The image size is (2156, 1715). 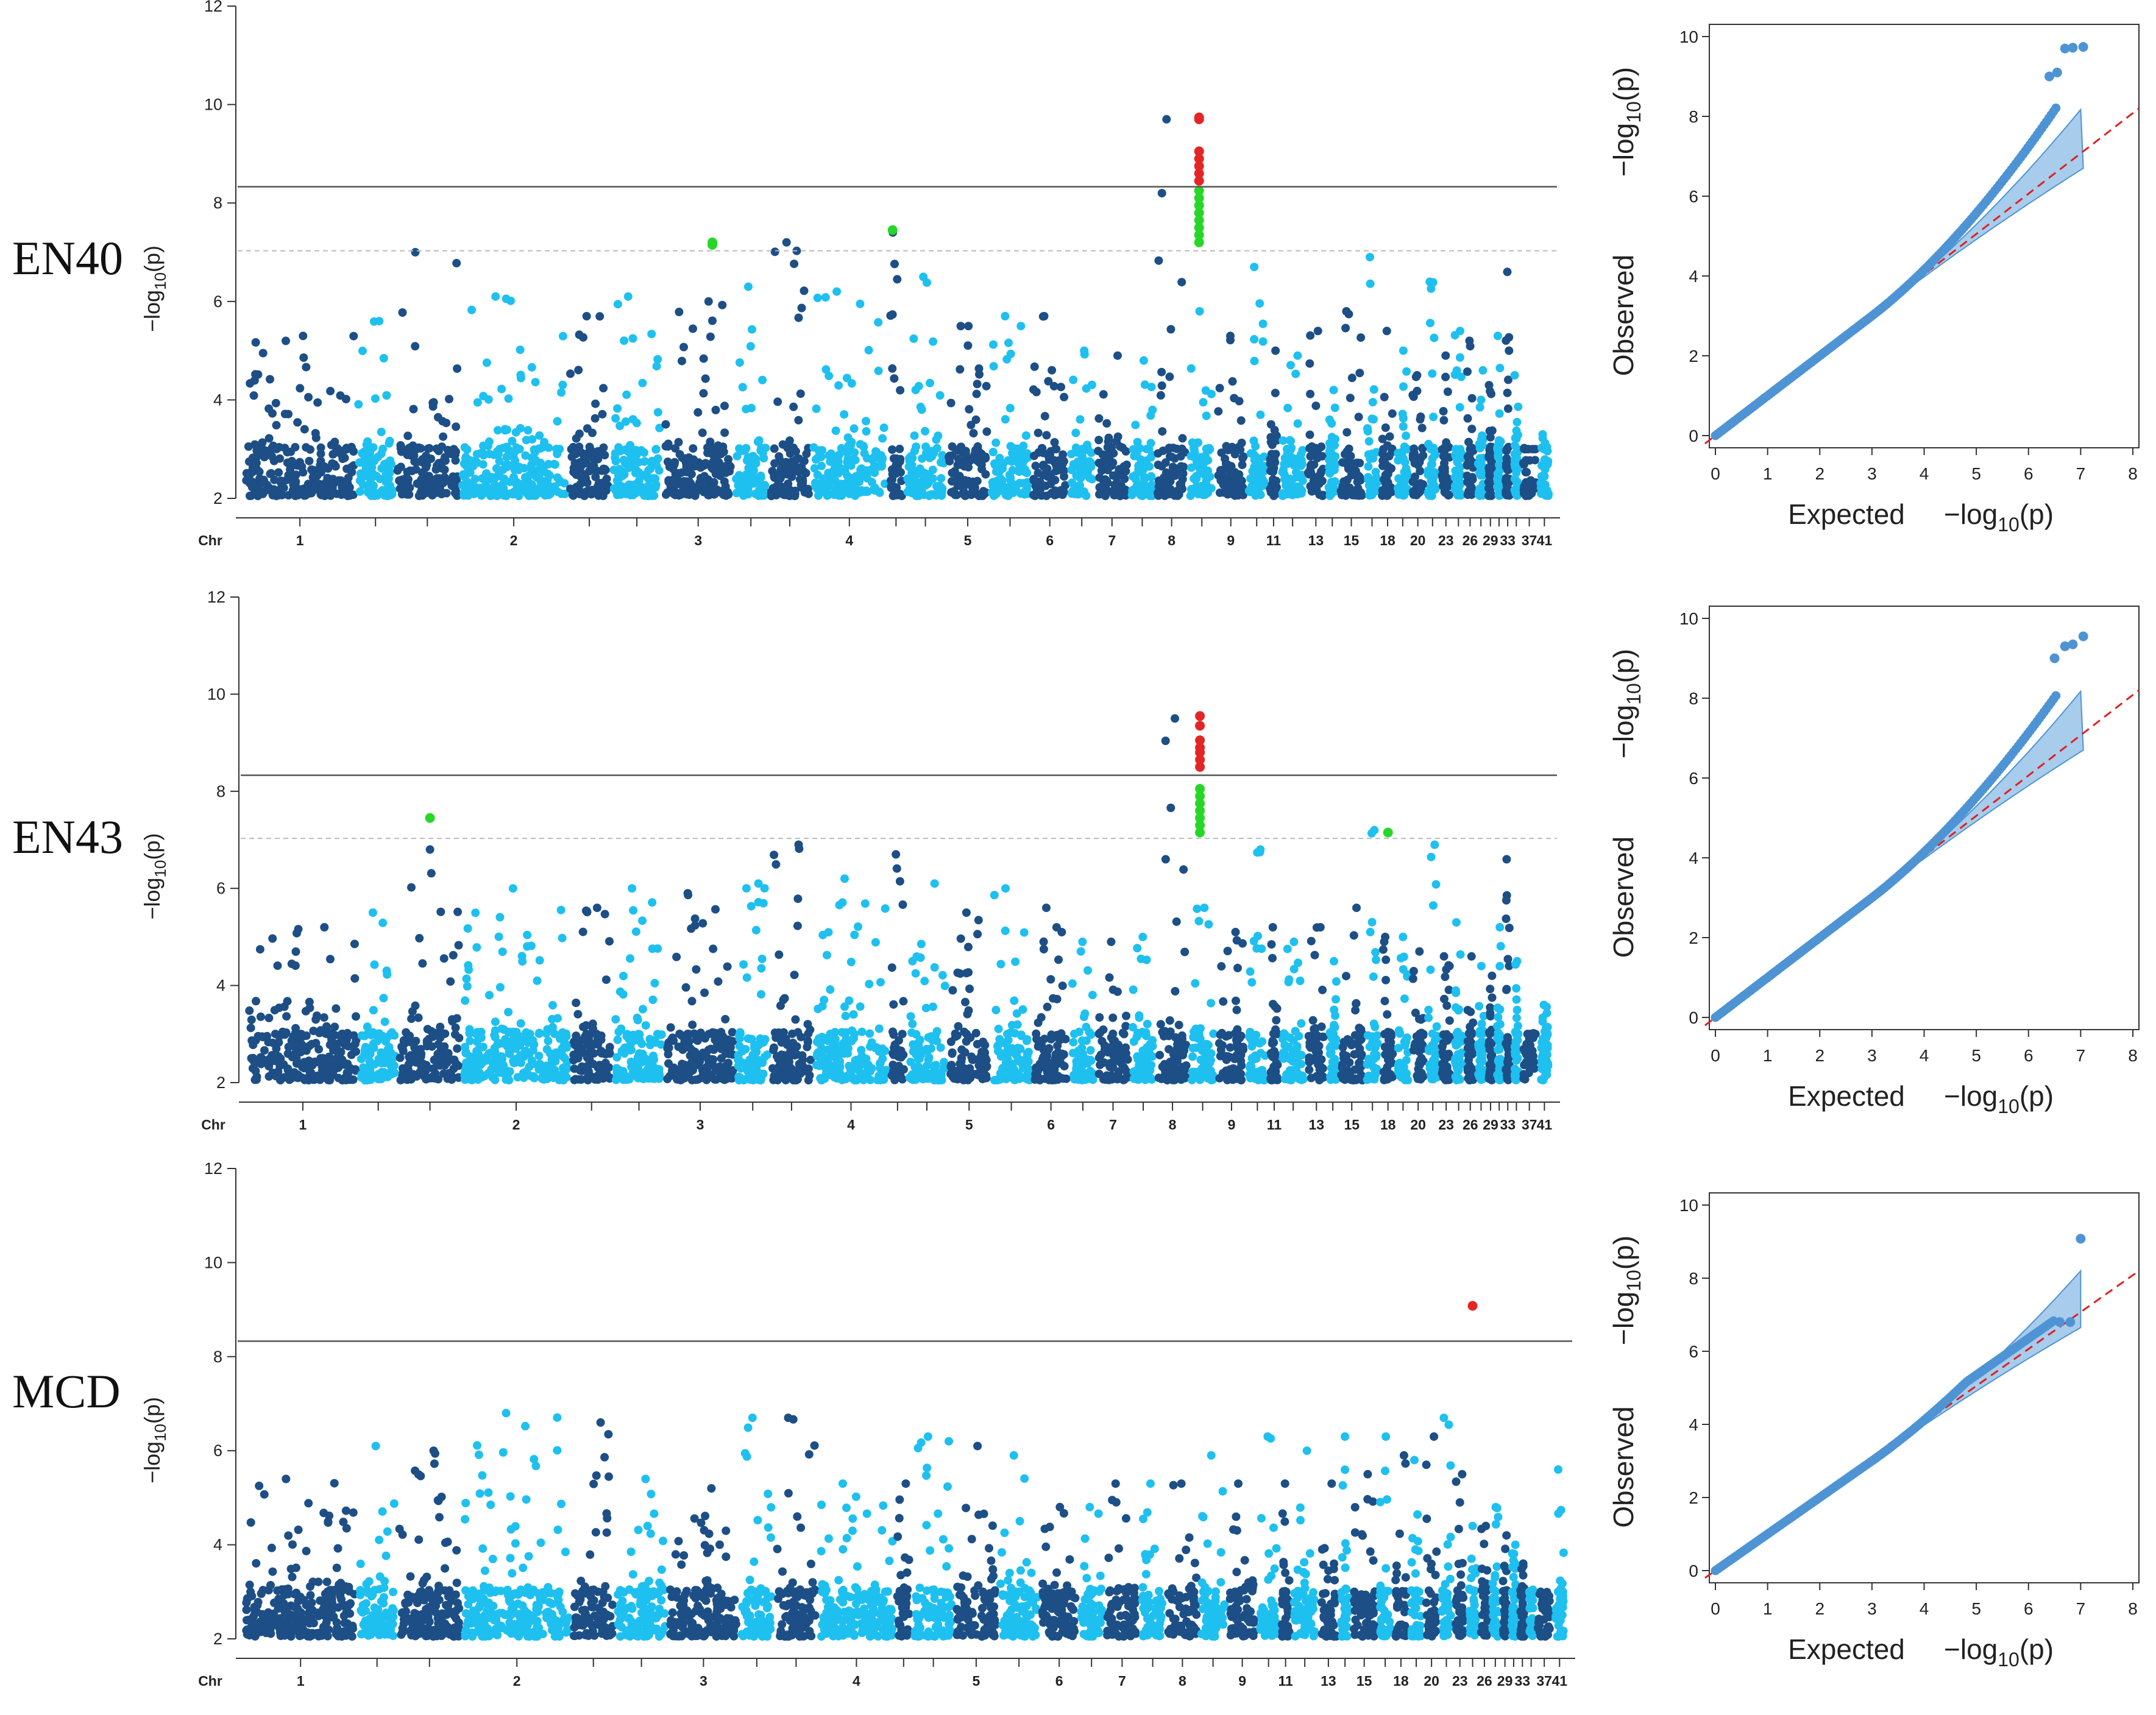 I want to click on chr-tick-label: 2, so click(x=514, y=540).